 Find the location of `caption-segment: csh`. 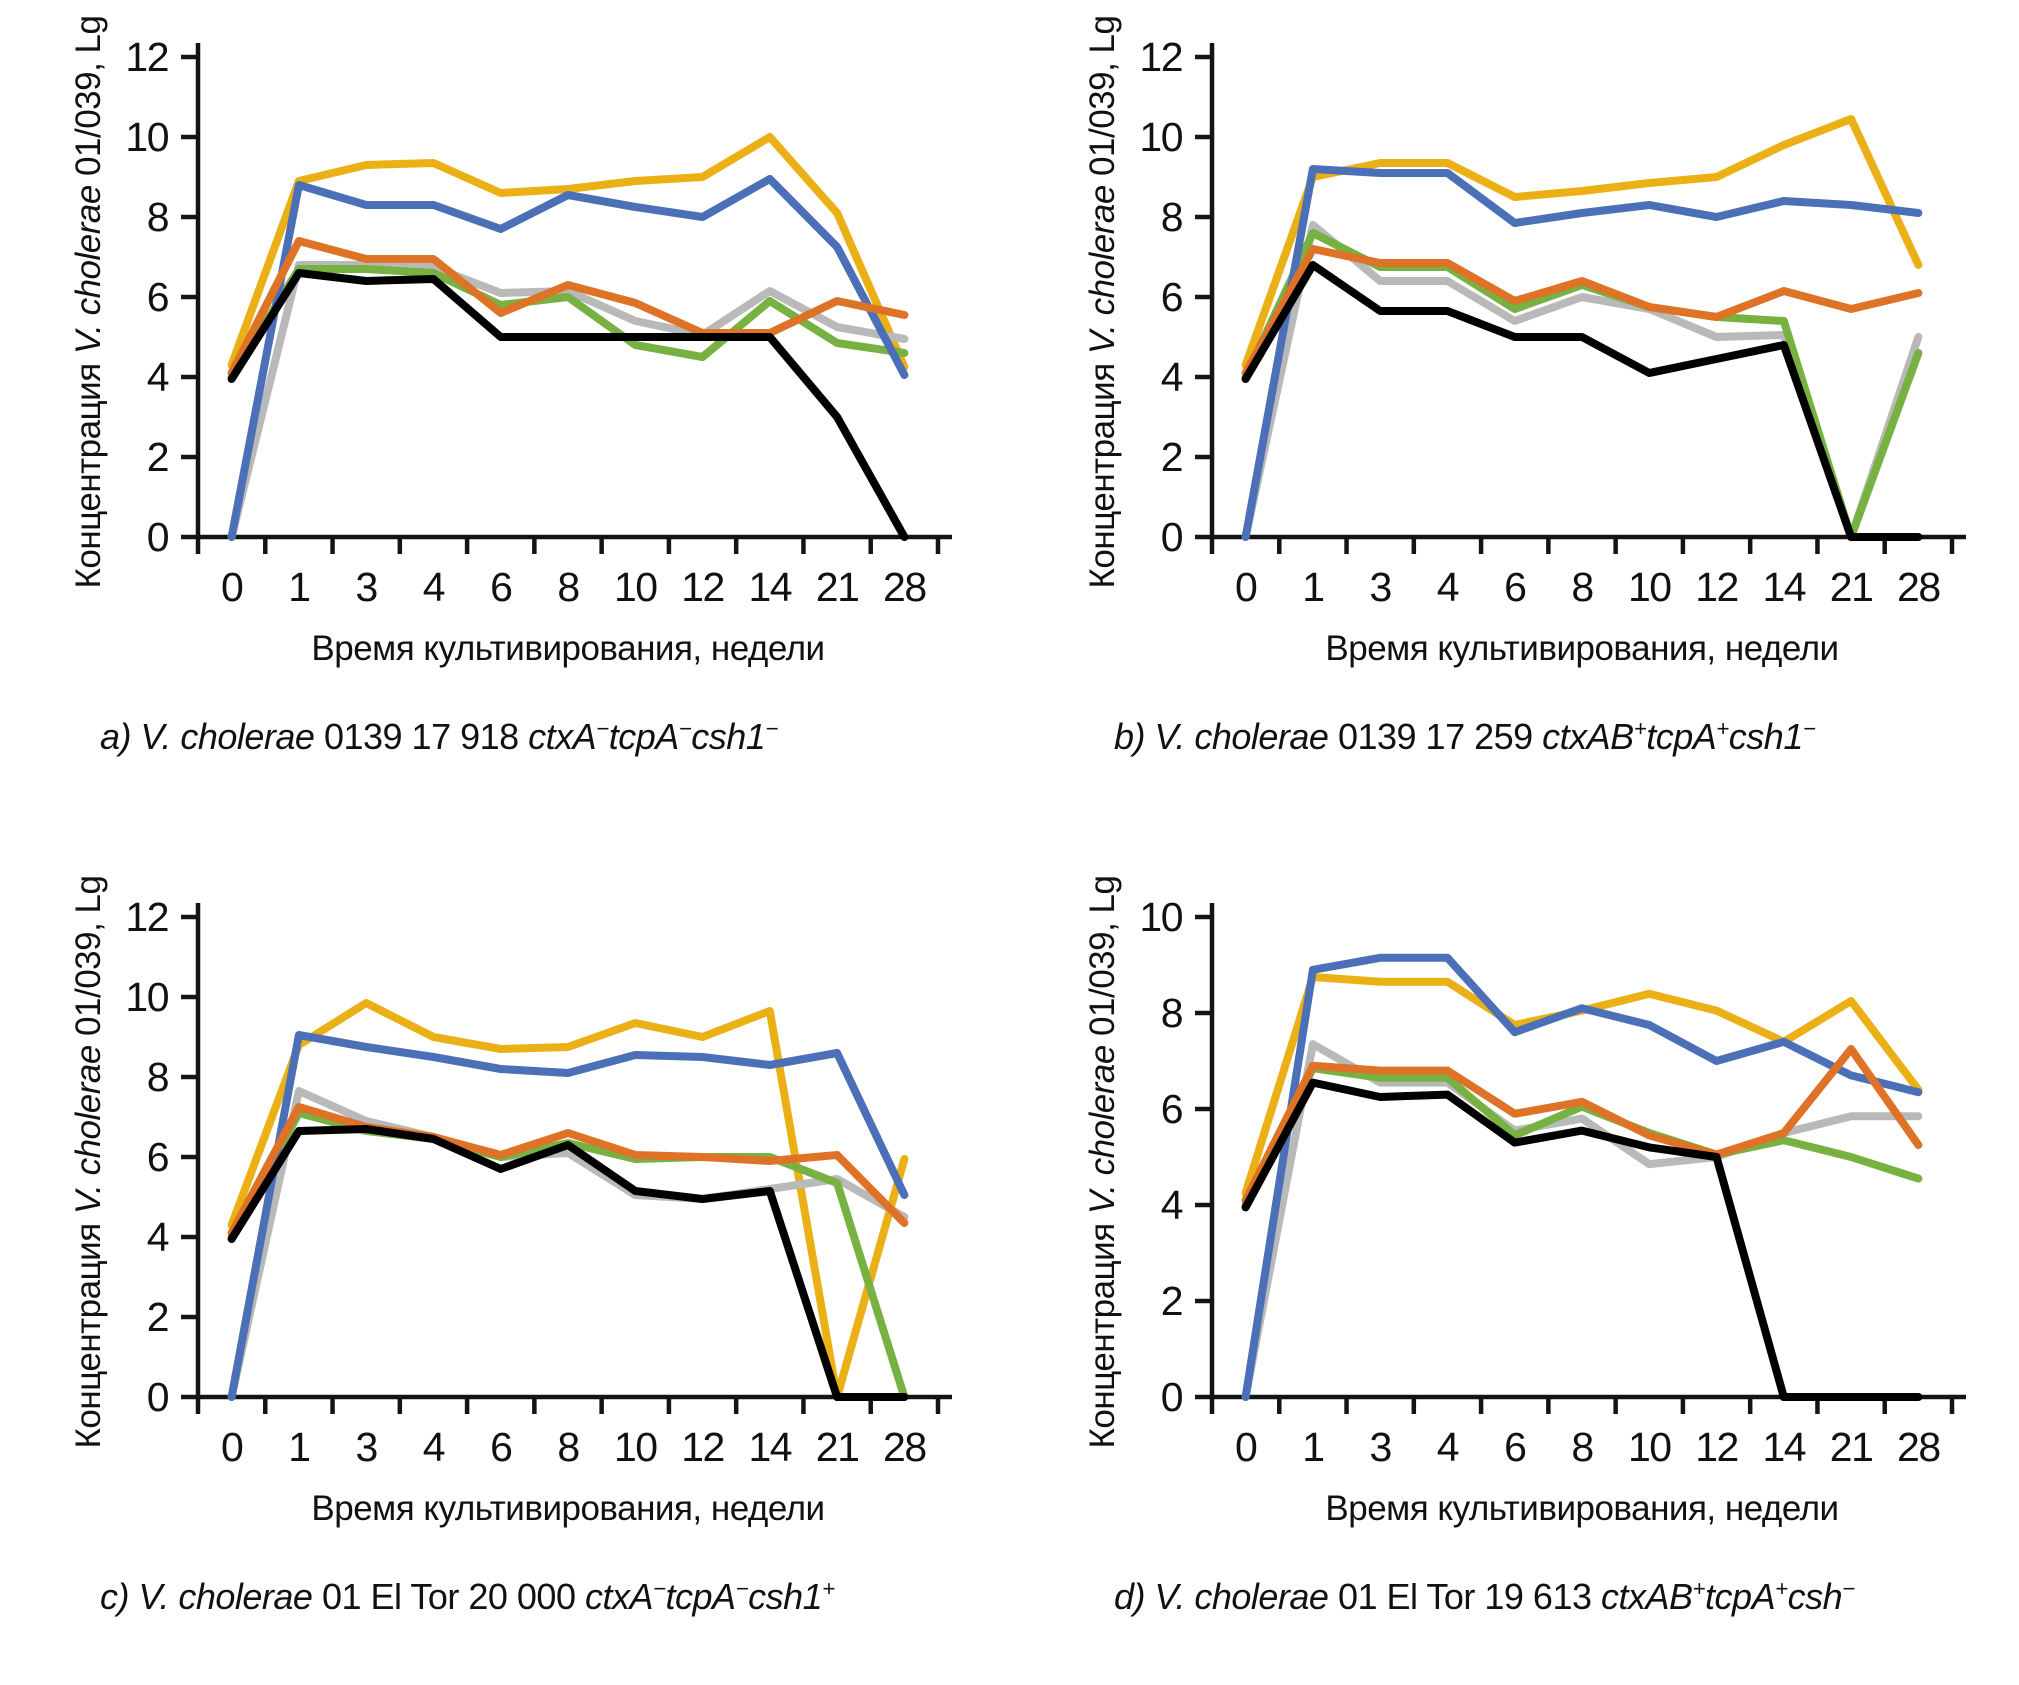

caption-segment: csh is located at coordinates (1815, 1596).